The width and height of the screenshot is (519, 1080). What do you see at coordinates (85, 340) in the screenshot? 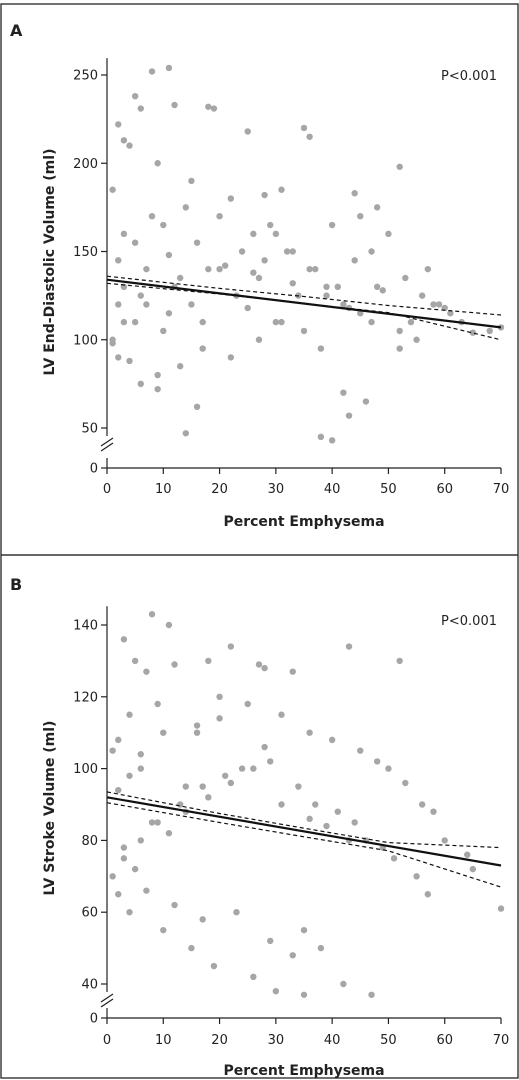
I see `y-tick-label-a: 100` at bounding box center [85, 340].